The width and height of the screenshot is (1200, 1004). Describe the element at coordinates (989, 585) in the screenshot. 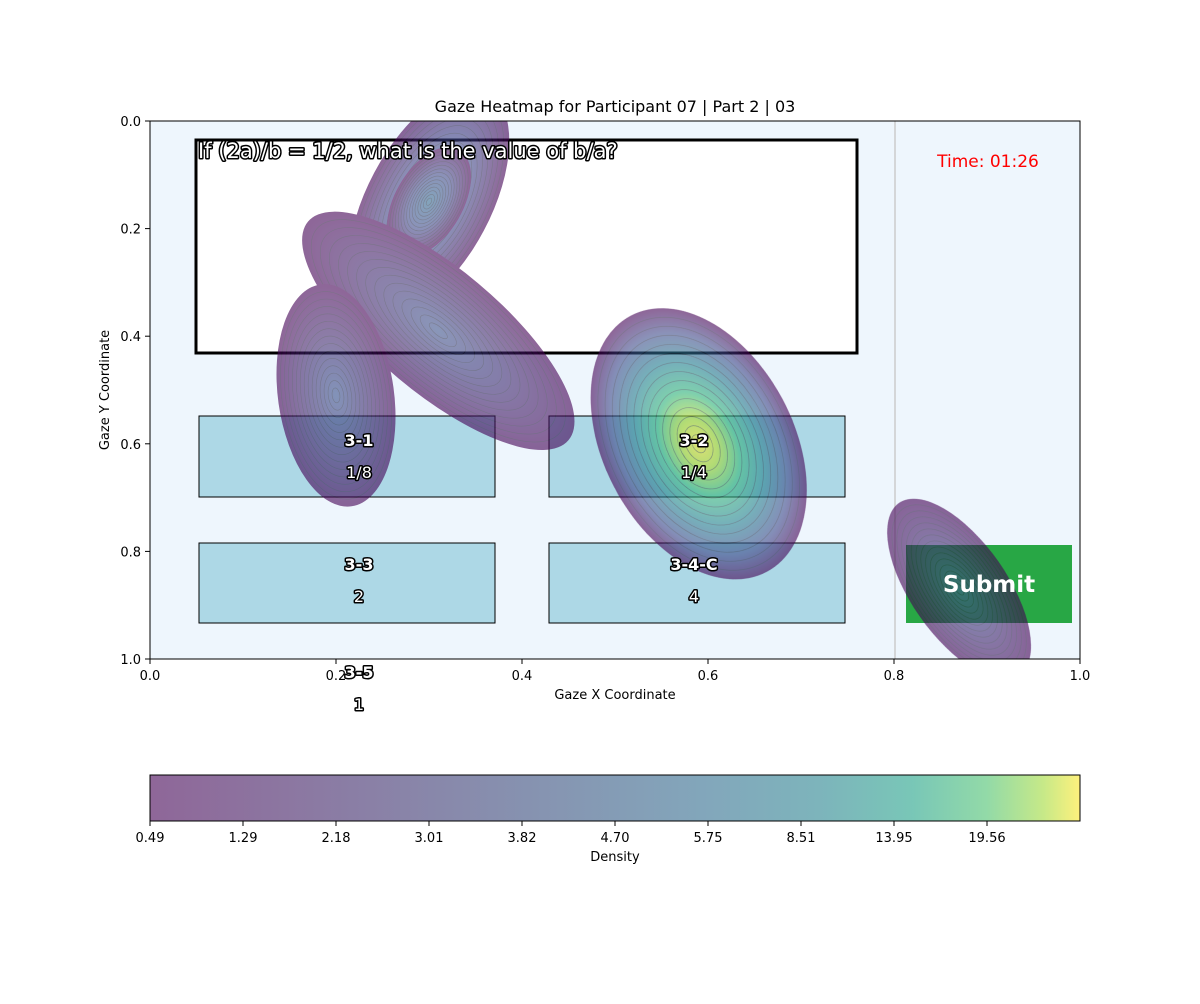

I see `submit-label: Submit` at that location.